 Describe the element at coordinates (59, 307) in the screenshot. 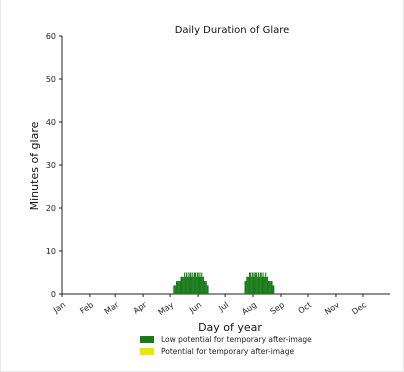

I see `x-tick-label: Jan` at that location.